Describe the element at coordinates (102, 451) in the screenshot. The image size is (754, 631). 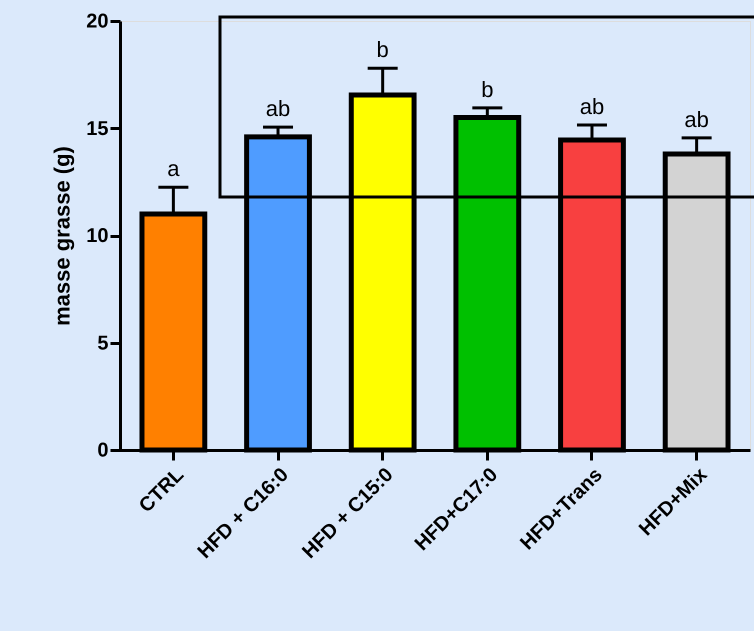
I see `y-tick-label: 0` at that location.